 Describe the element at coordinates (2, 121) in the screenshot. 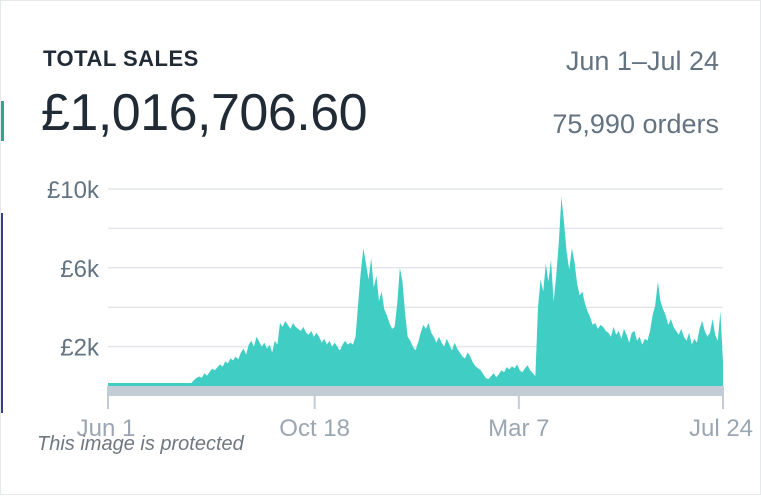

I see `left-edge-accent` at that location.